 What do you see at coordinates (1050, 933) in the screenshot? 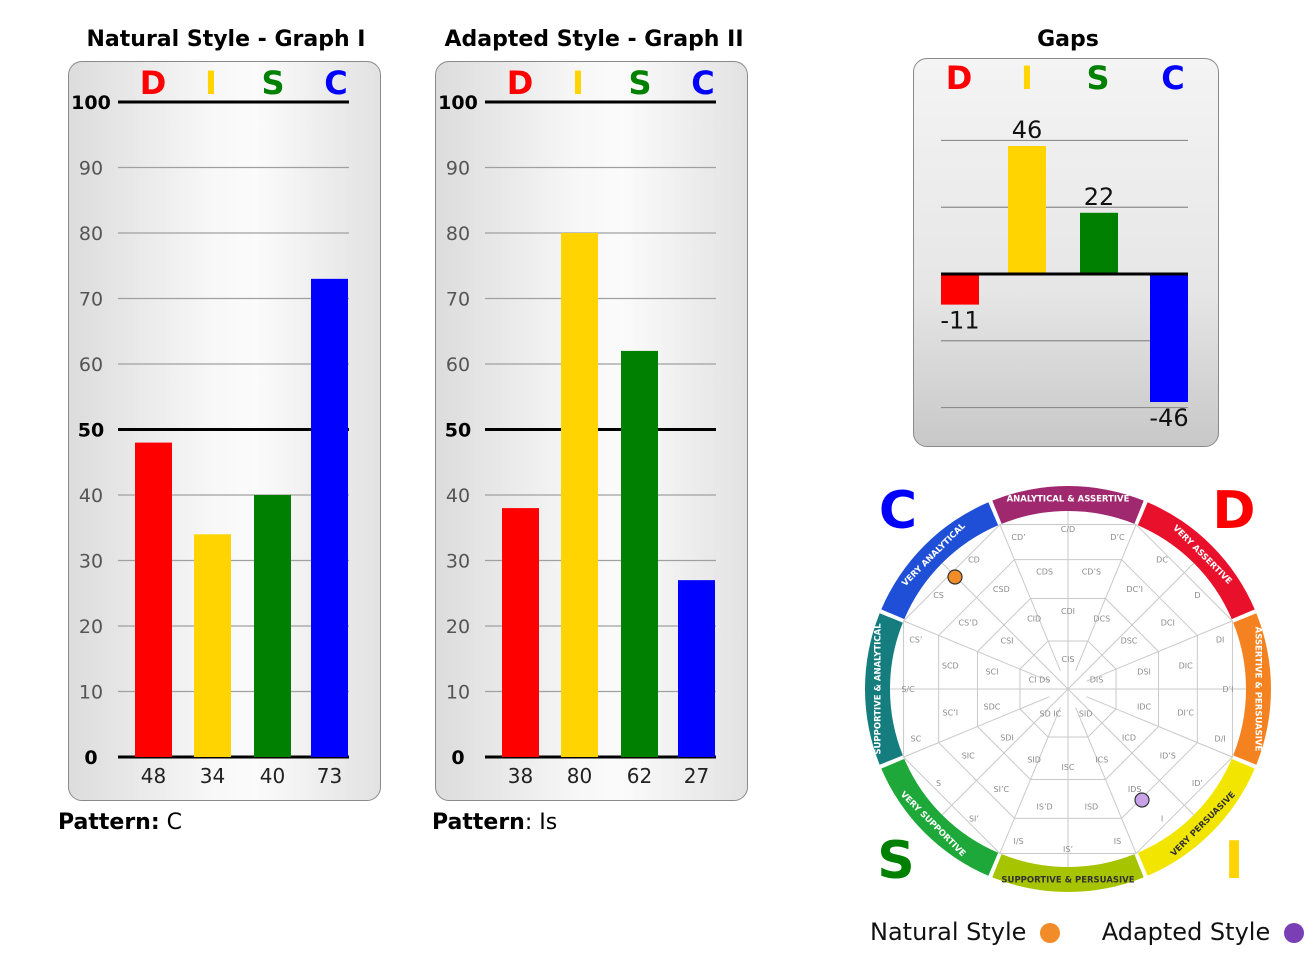
I see `legend-natural-dot` at bounding box center [1050, 933].